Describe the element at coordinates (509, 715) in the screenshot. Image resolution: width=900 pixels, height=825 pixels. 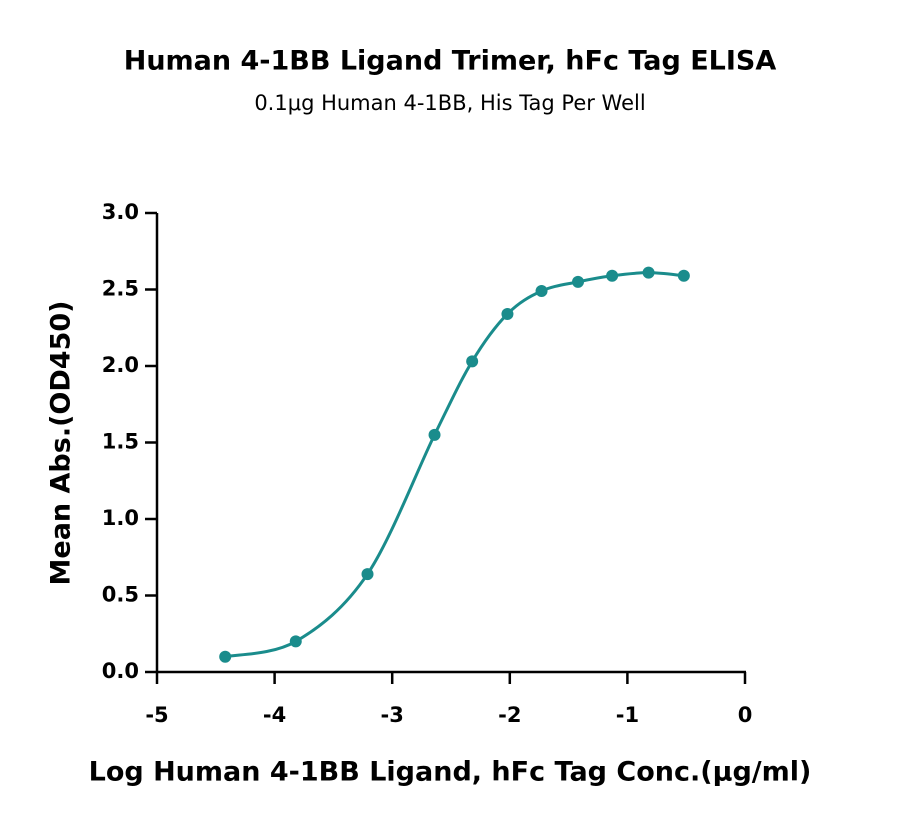
I see `x-tick-label: -2` at that location.